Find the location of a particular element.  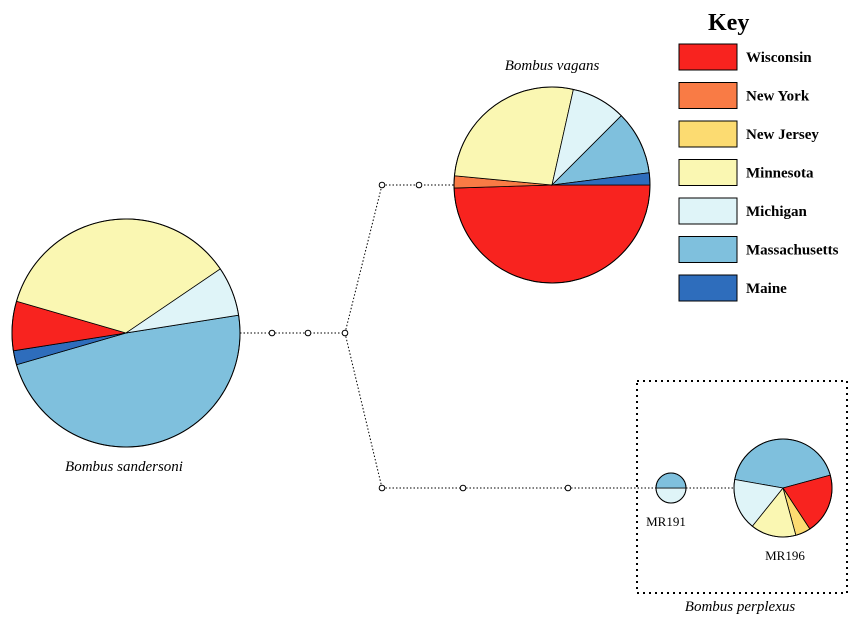

legend-label-maine: Maine is located at coordinates (766, 289).